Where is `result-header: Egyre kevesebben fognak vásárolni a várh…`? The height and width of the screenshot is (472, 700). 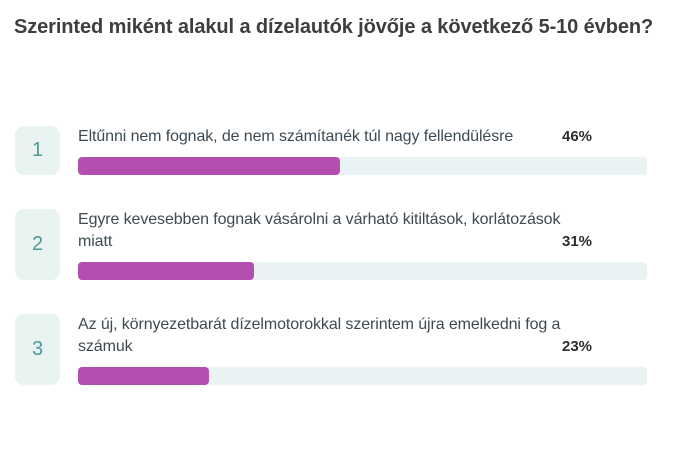 result-header: Egyre kevesebben fognak vásárolni a várh… is located at coordinates (362, 231).